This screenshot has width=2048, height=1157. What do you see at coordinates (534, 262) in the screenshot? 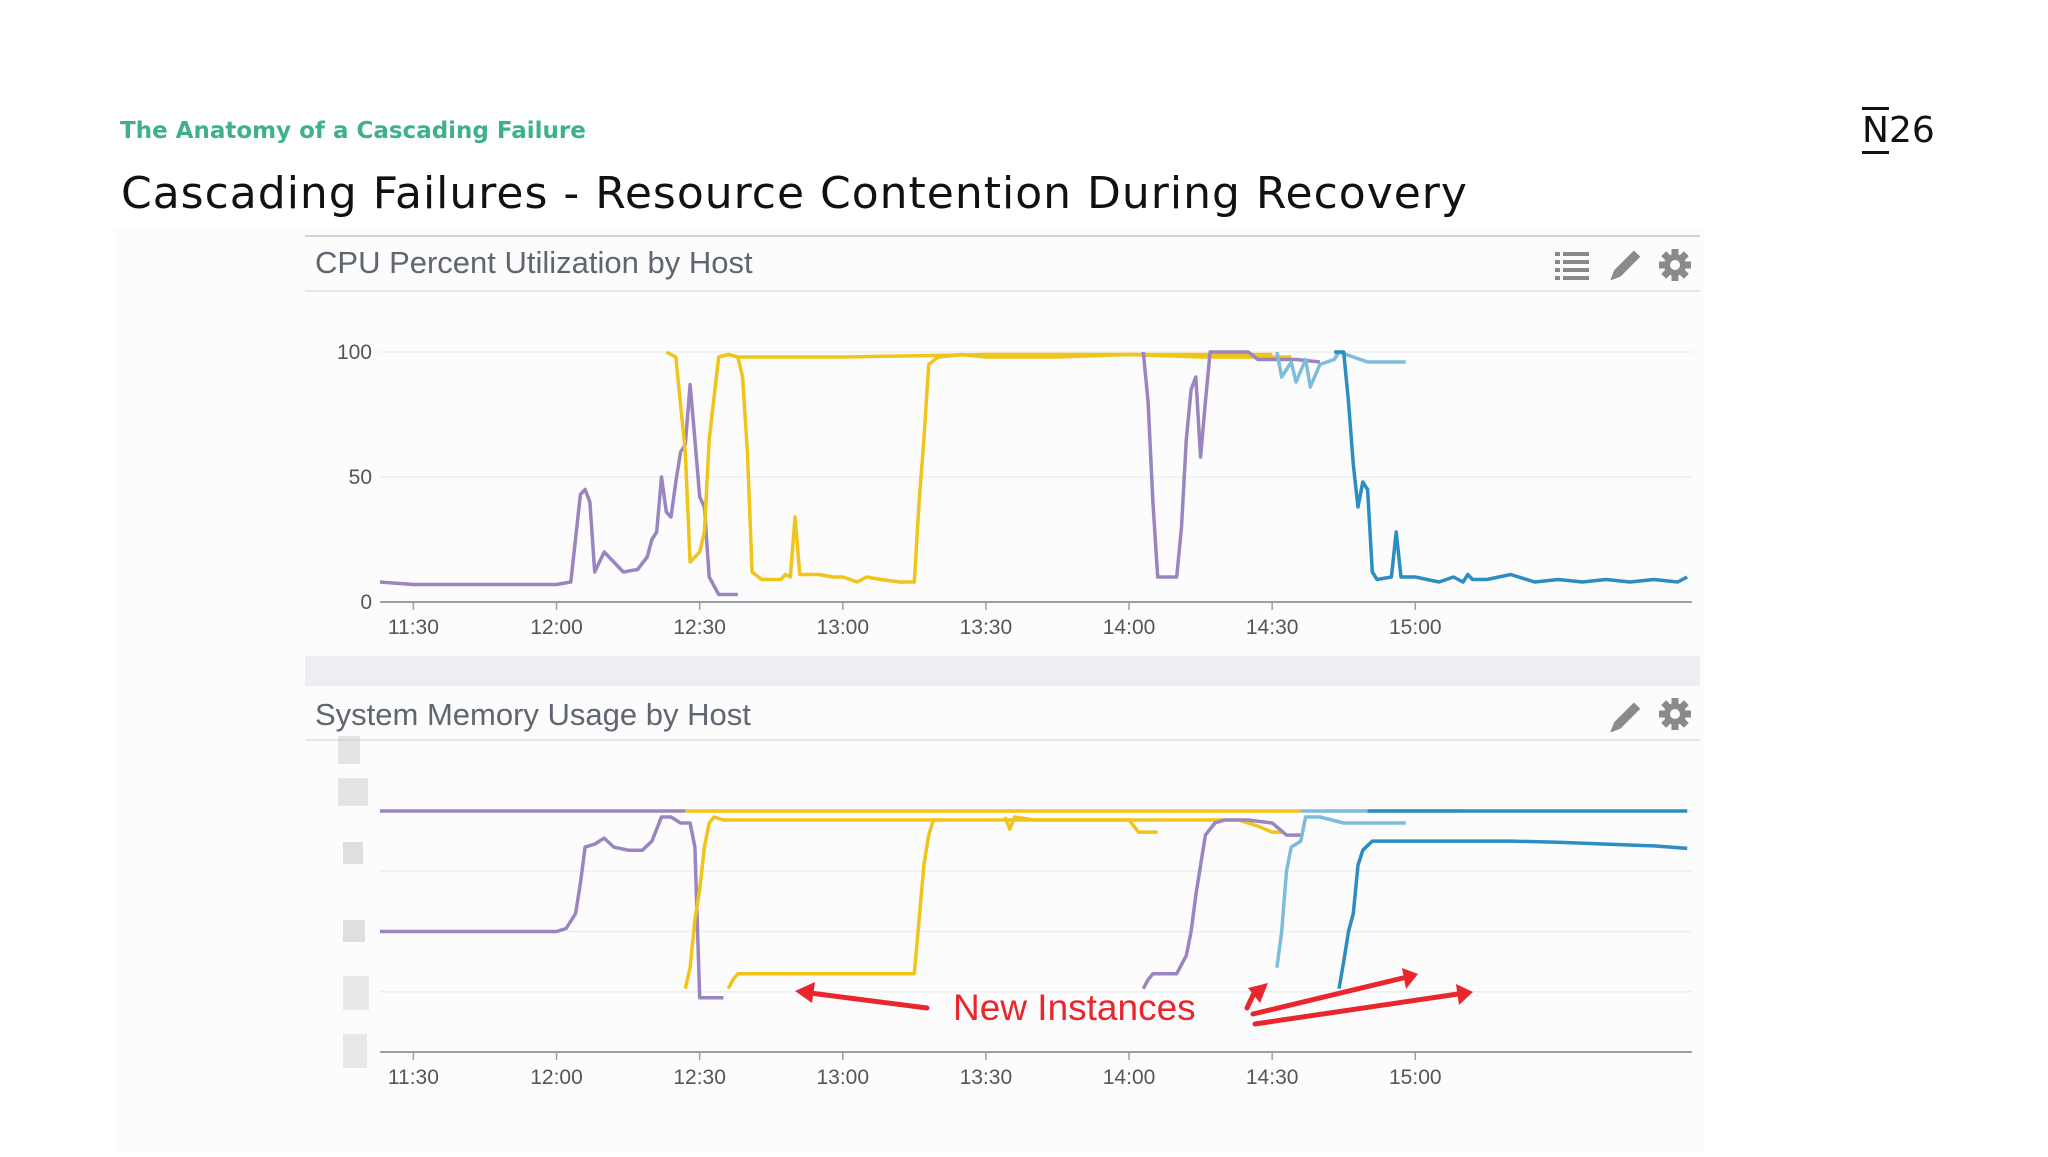
I see `cpu-widget-title: CPU Percent Utilization by Host` at bounding box center [534, 262].